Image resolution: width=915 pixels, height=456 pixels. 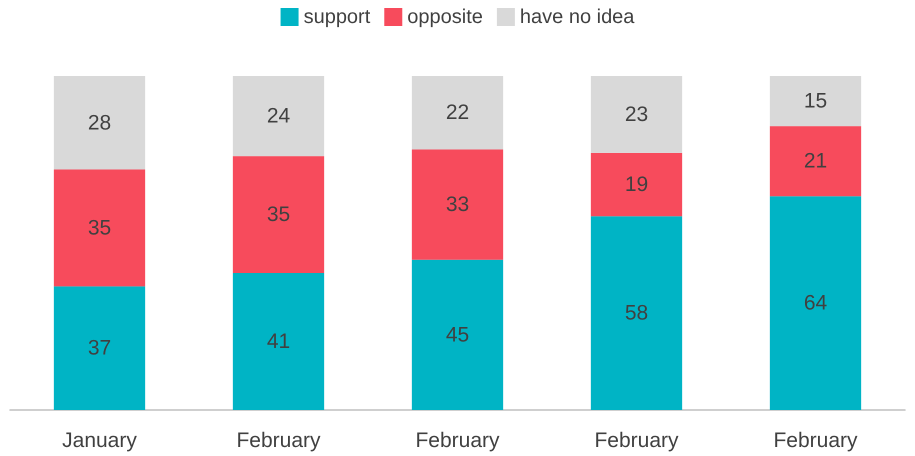 What do you see at coordinates (578, 17) in the screenshot?
I see `legend-label: have no idea` at bounding box center [578, 17].